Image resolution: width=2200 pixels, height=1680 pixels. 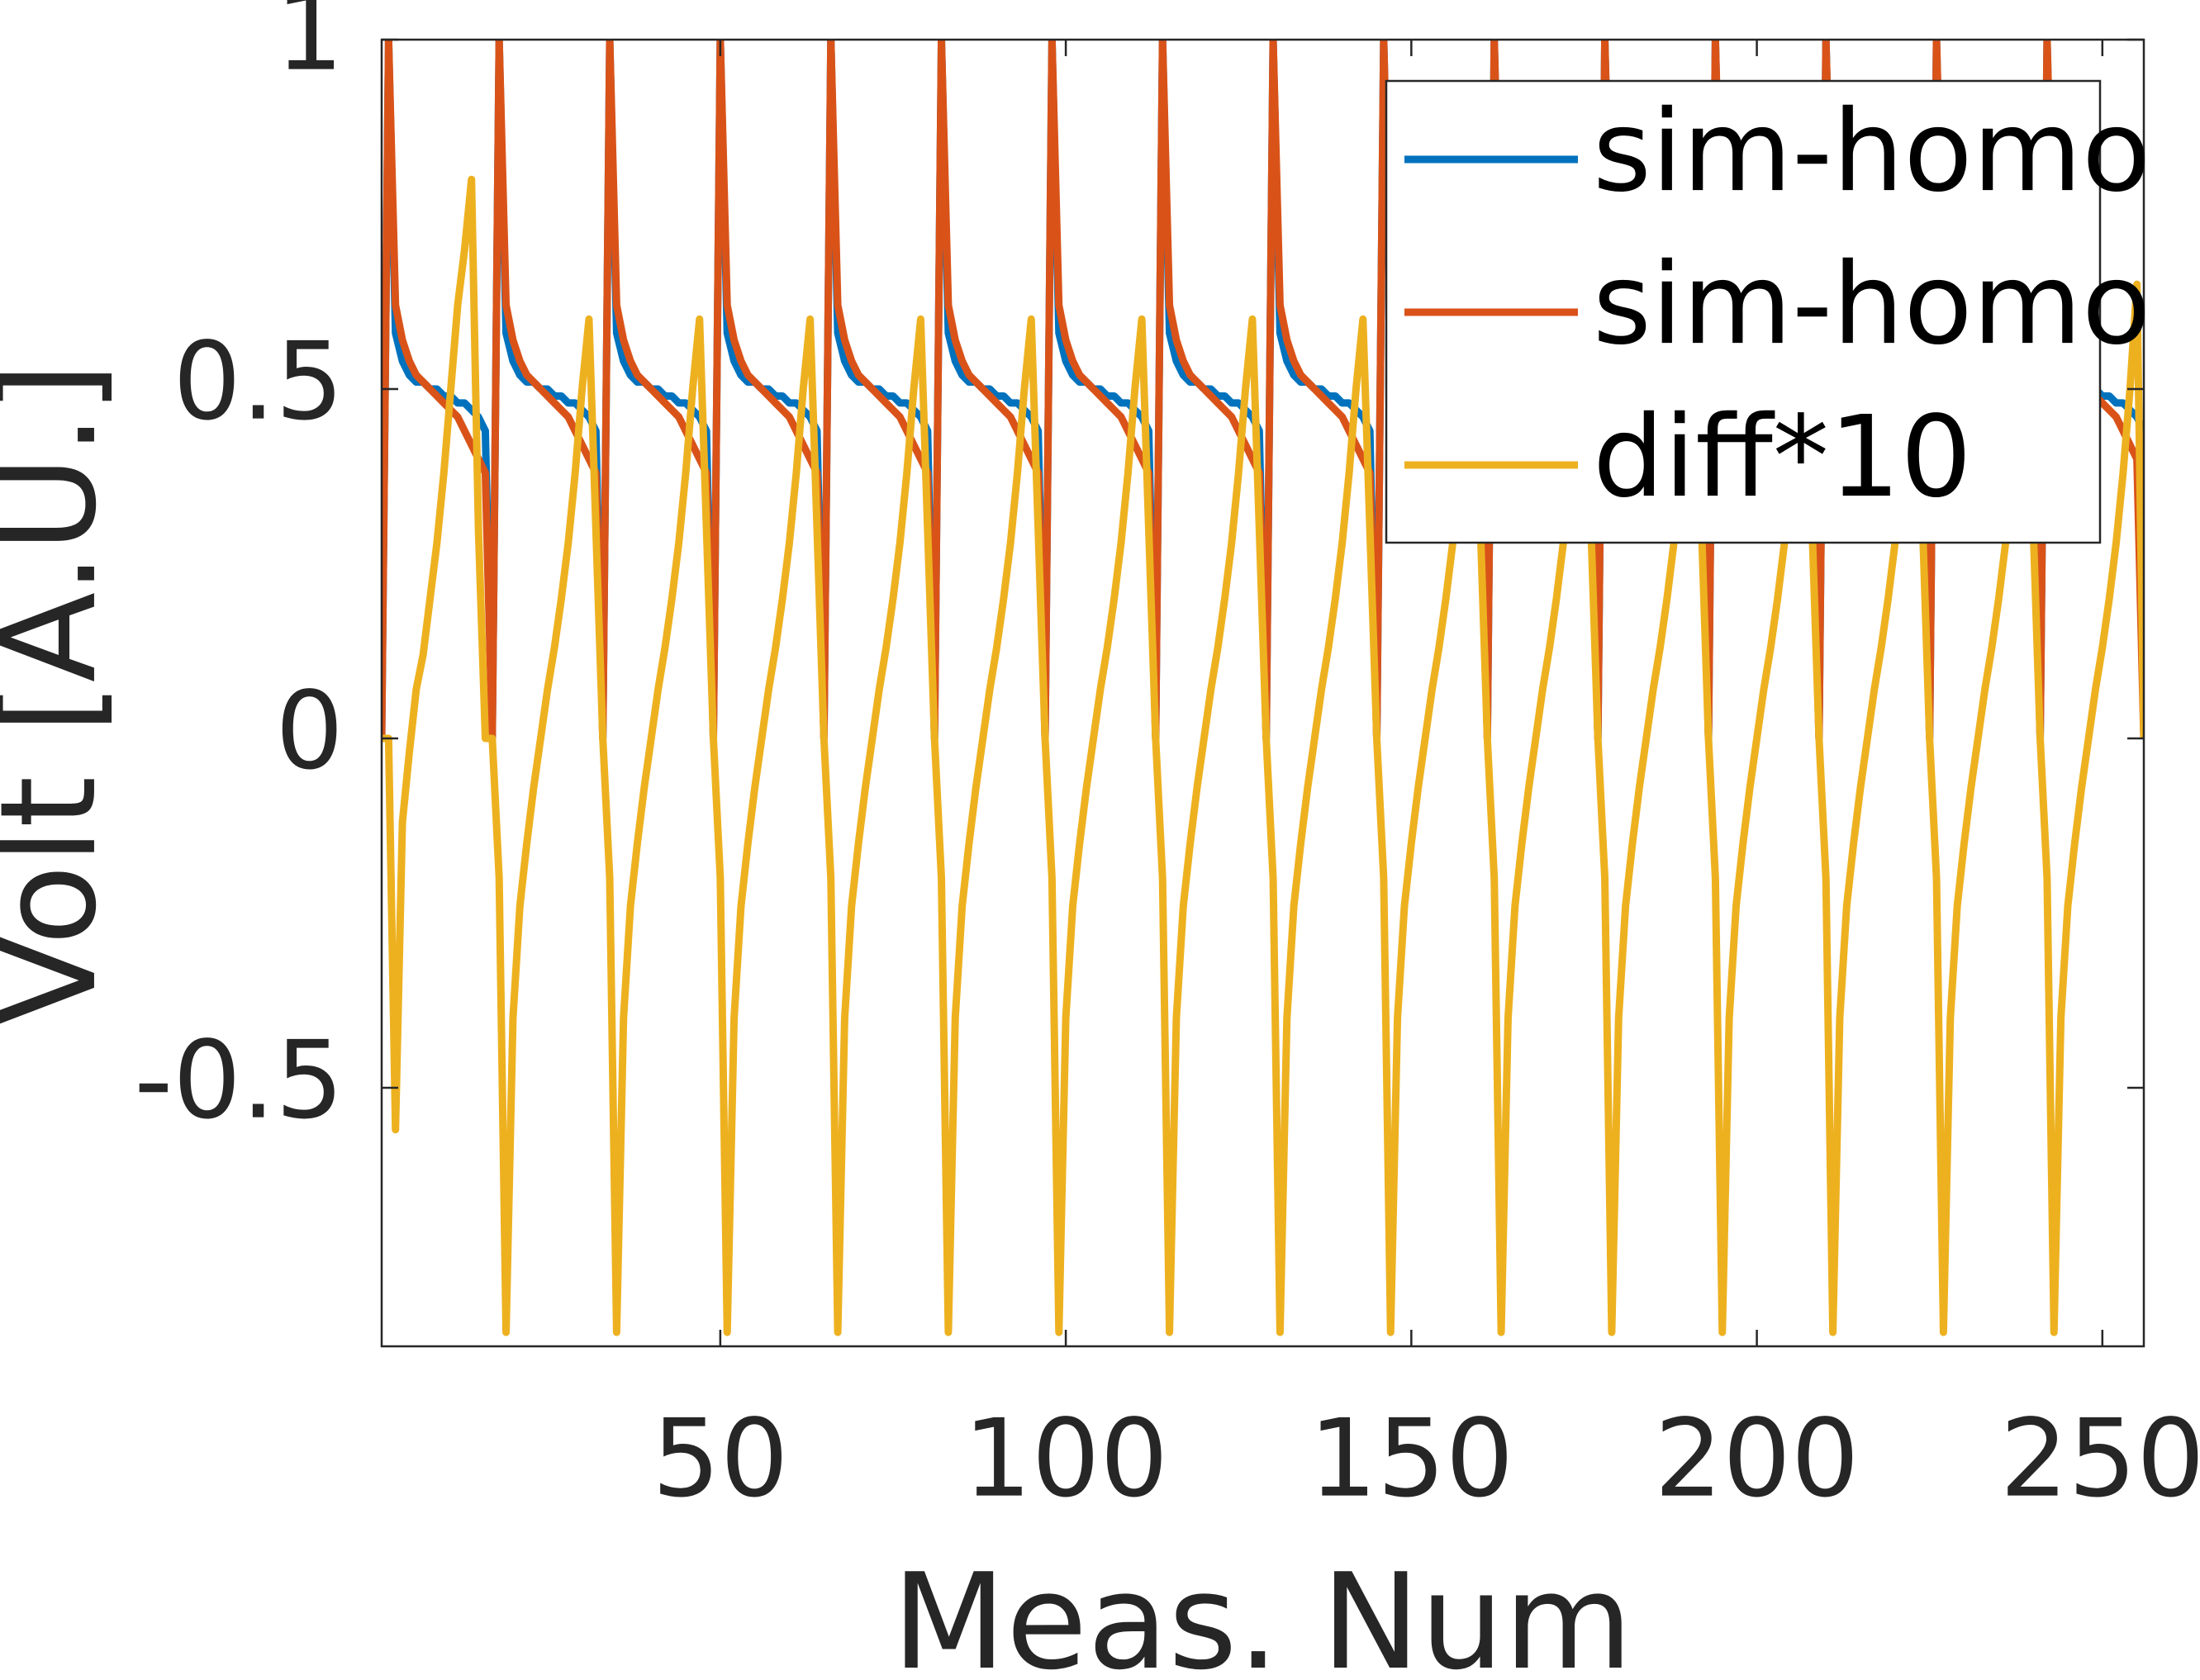 What do you see at coordinates (1262, 1612) in the screenshot?
I see `x-axis-label: Meas. Num` at bounding box center [1262, 1612].